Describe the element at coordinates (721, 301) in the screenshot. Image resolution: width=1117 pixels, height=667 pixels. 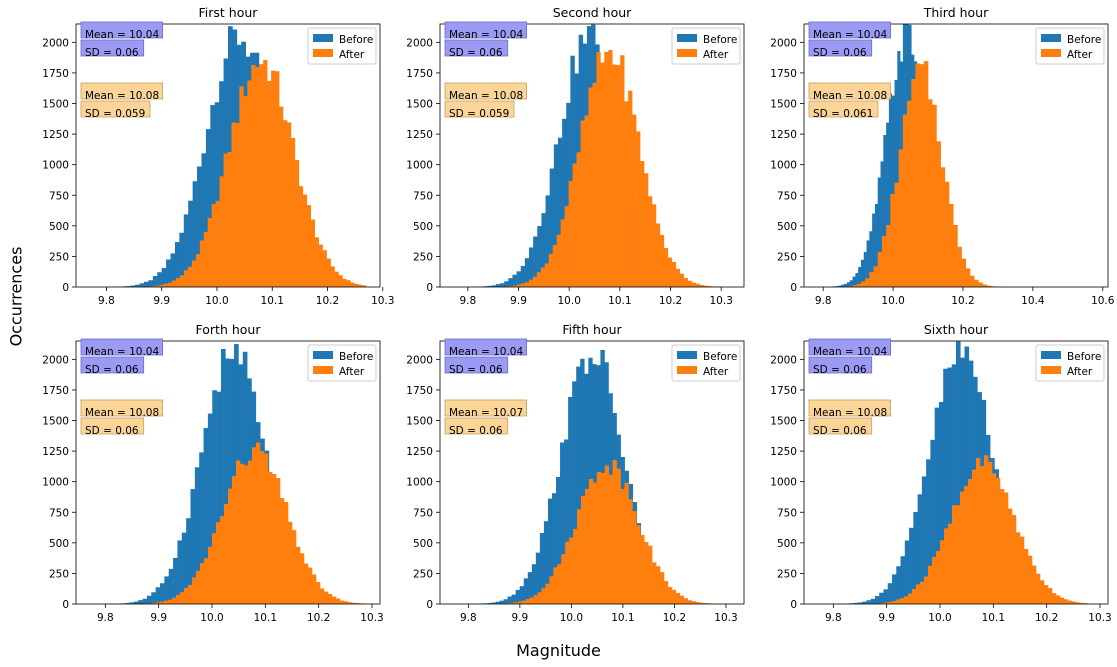
I see `x-tick-label: 10.3` at that location.